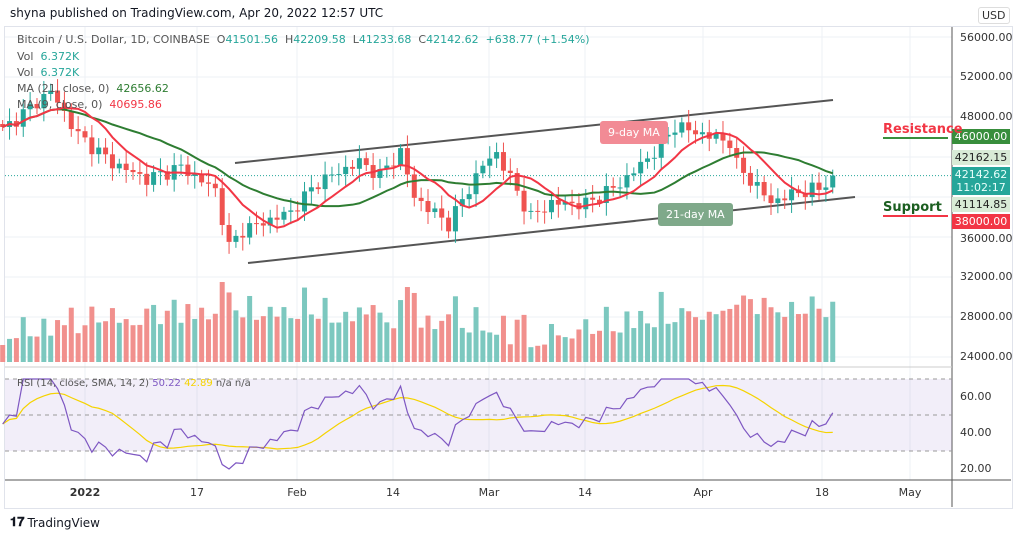  Describe the element at coordinates (986, 76) in the screenshot. I see `price-tick: 52000.00` at that location.